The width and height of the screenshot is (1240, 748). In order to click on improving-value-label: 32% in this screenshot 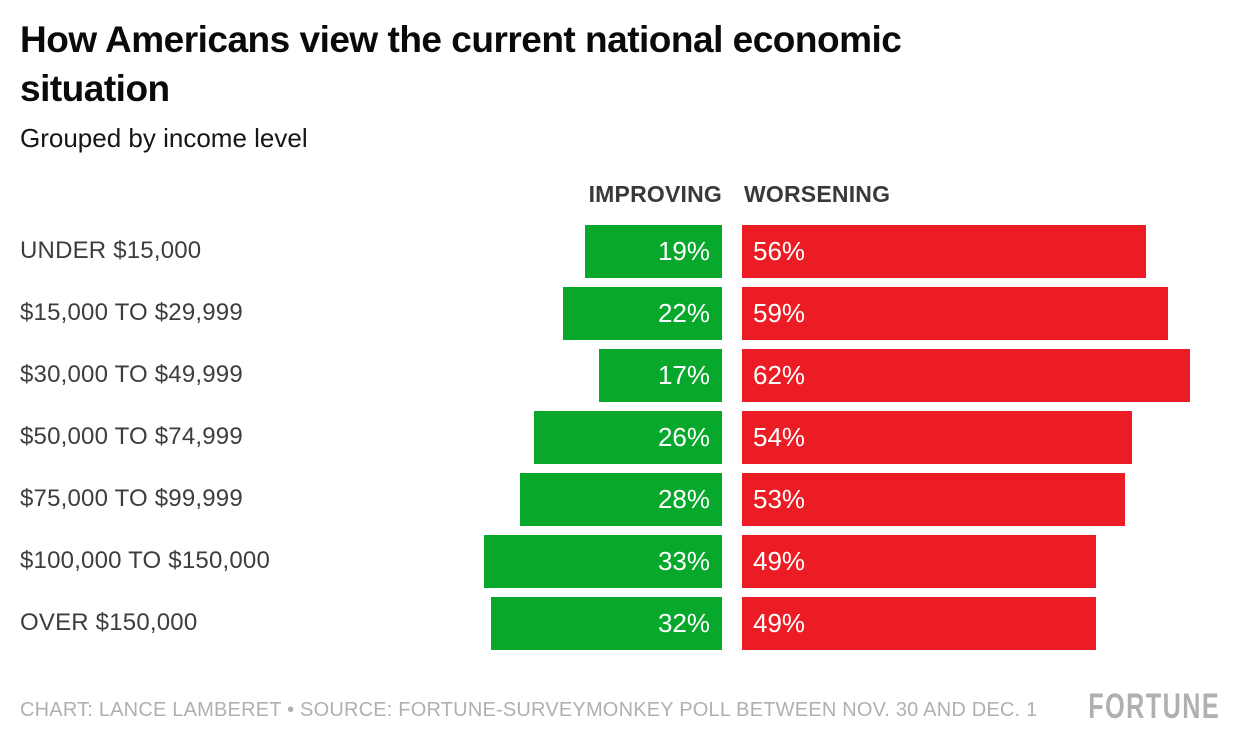, I will do `click(683, 622)`.